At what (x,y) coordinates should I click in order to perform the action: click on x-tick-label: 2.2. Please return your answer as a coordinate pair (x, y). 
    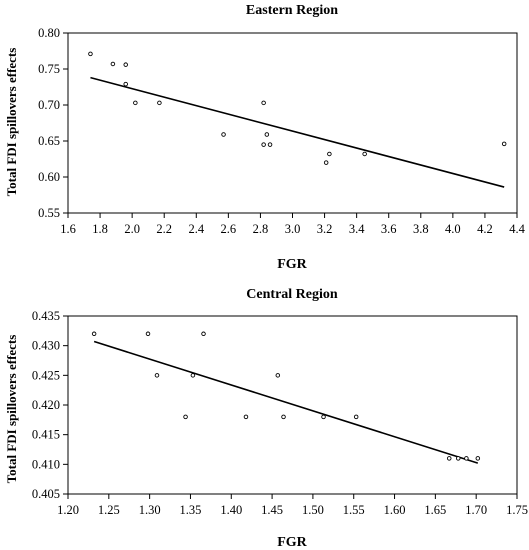
    Looking at the image, I should click on (164, 229).